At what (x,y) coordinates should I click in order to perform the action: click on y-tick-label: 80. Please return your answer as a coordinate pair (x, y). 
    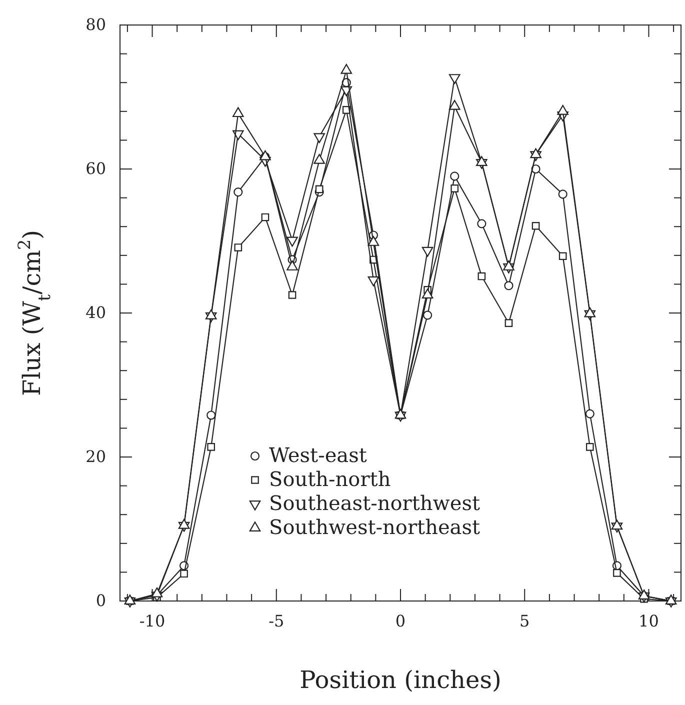
    Looking at the image, I should click on (96, 24).